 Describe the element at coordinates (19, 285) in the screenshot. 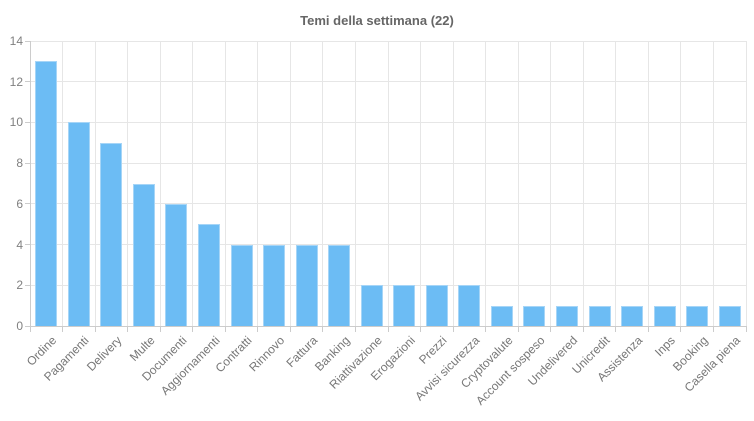

I see `y-axis-label: 2` at that location.